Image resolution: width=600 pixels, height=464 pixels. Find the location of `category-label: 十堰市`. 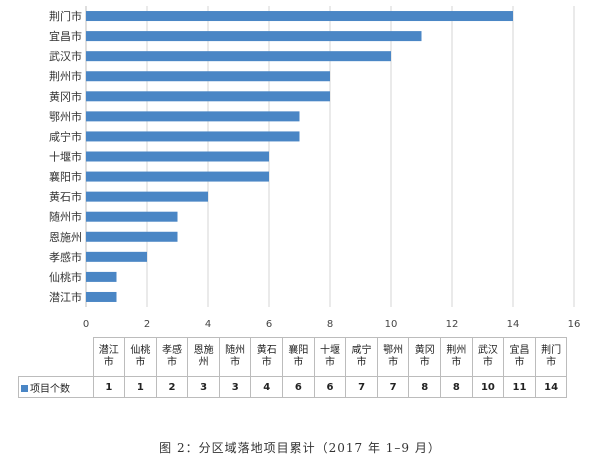

category-label: 十堰市 is located at coordinates (65, 157).